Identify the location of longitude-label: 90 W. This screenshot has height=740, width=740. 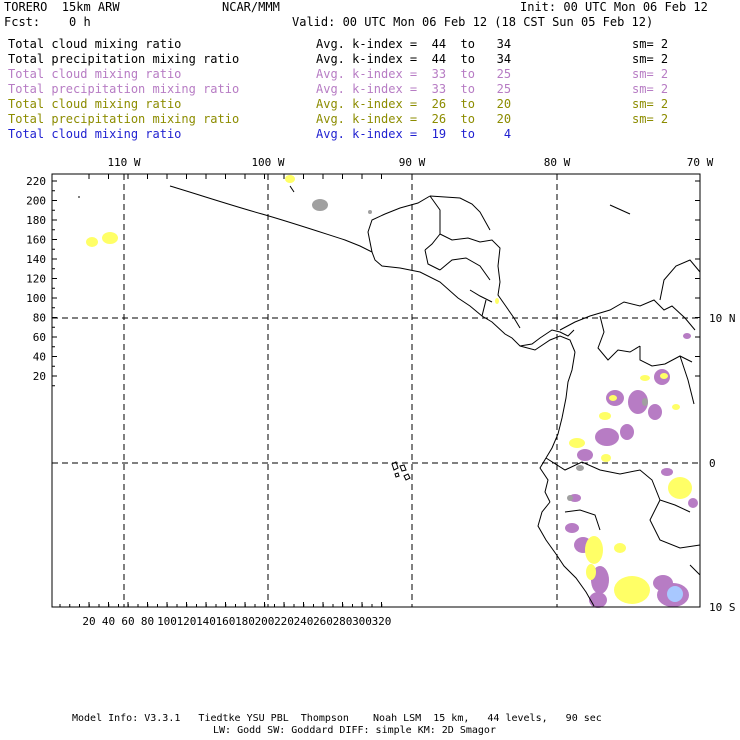
(412, 162).